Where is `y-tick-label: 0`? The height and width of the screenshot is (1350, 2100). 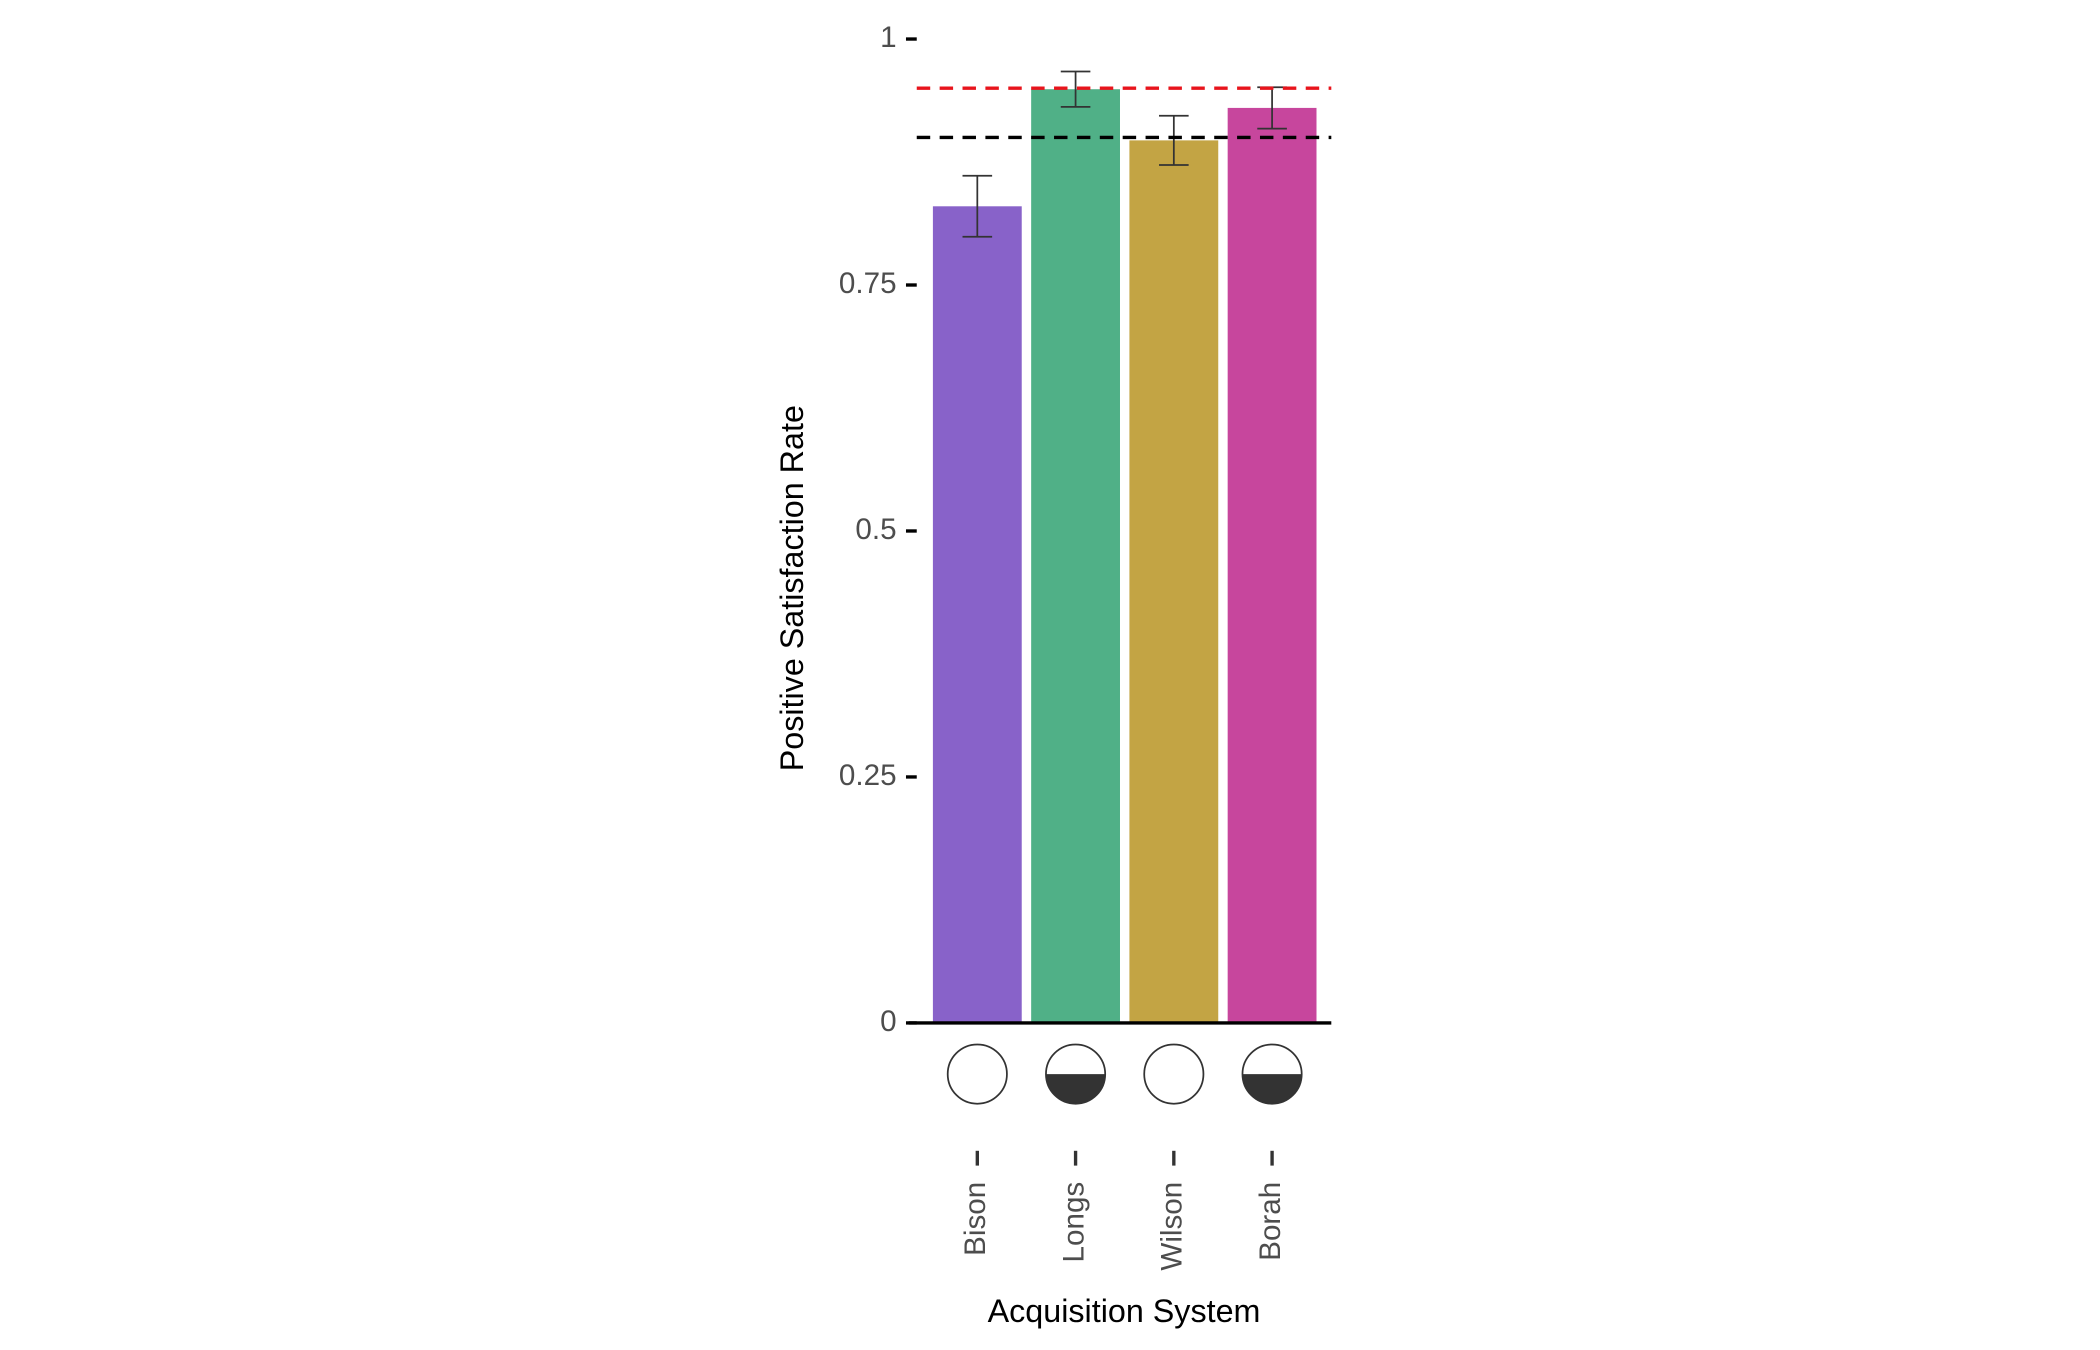 y-tick-label: 0 is located at coordinates (888, 1021).